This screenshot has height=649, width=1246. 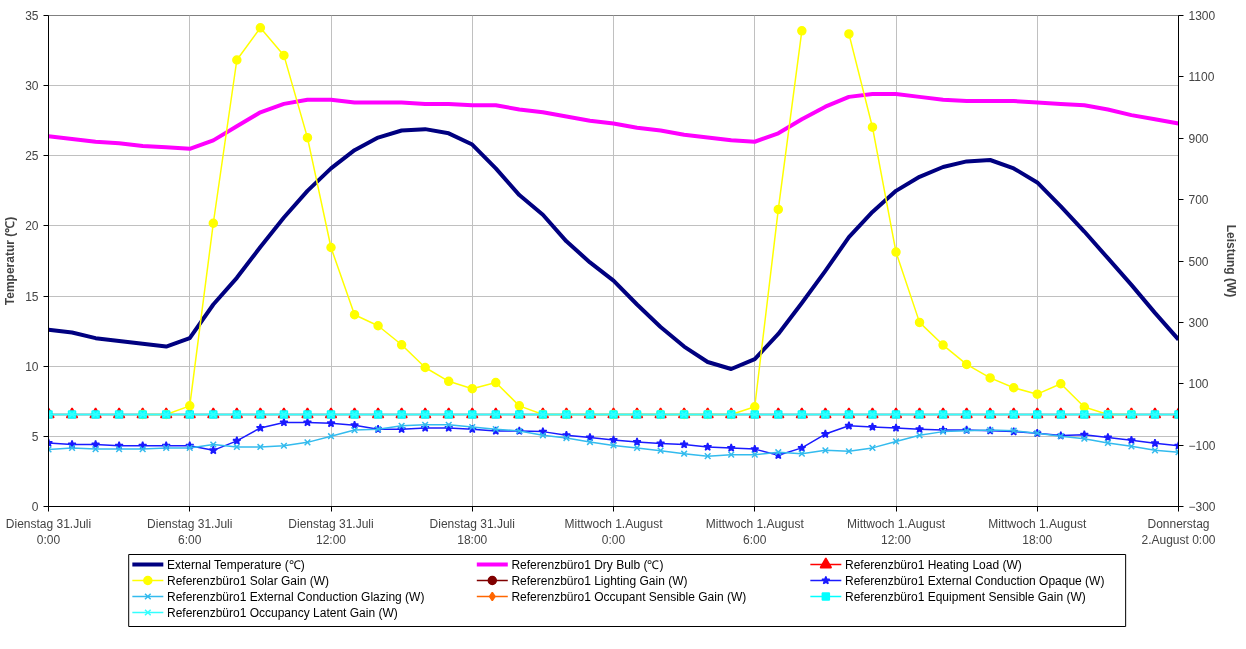 What do you see at coordinates (1198, 322) in the screenshot?
I see `y2-tick-label: 300` at bounding box center [1198, 322].